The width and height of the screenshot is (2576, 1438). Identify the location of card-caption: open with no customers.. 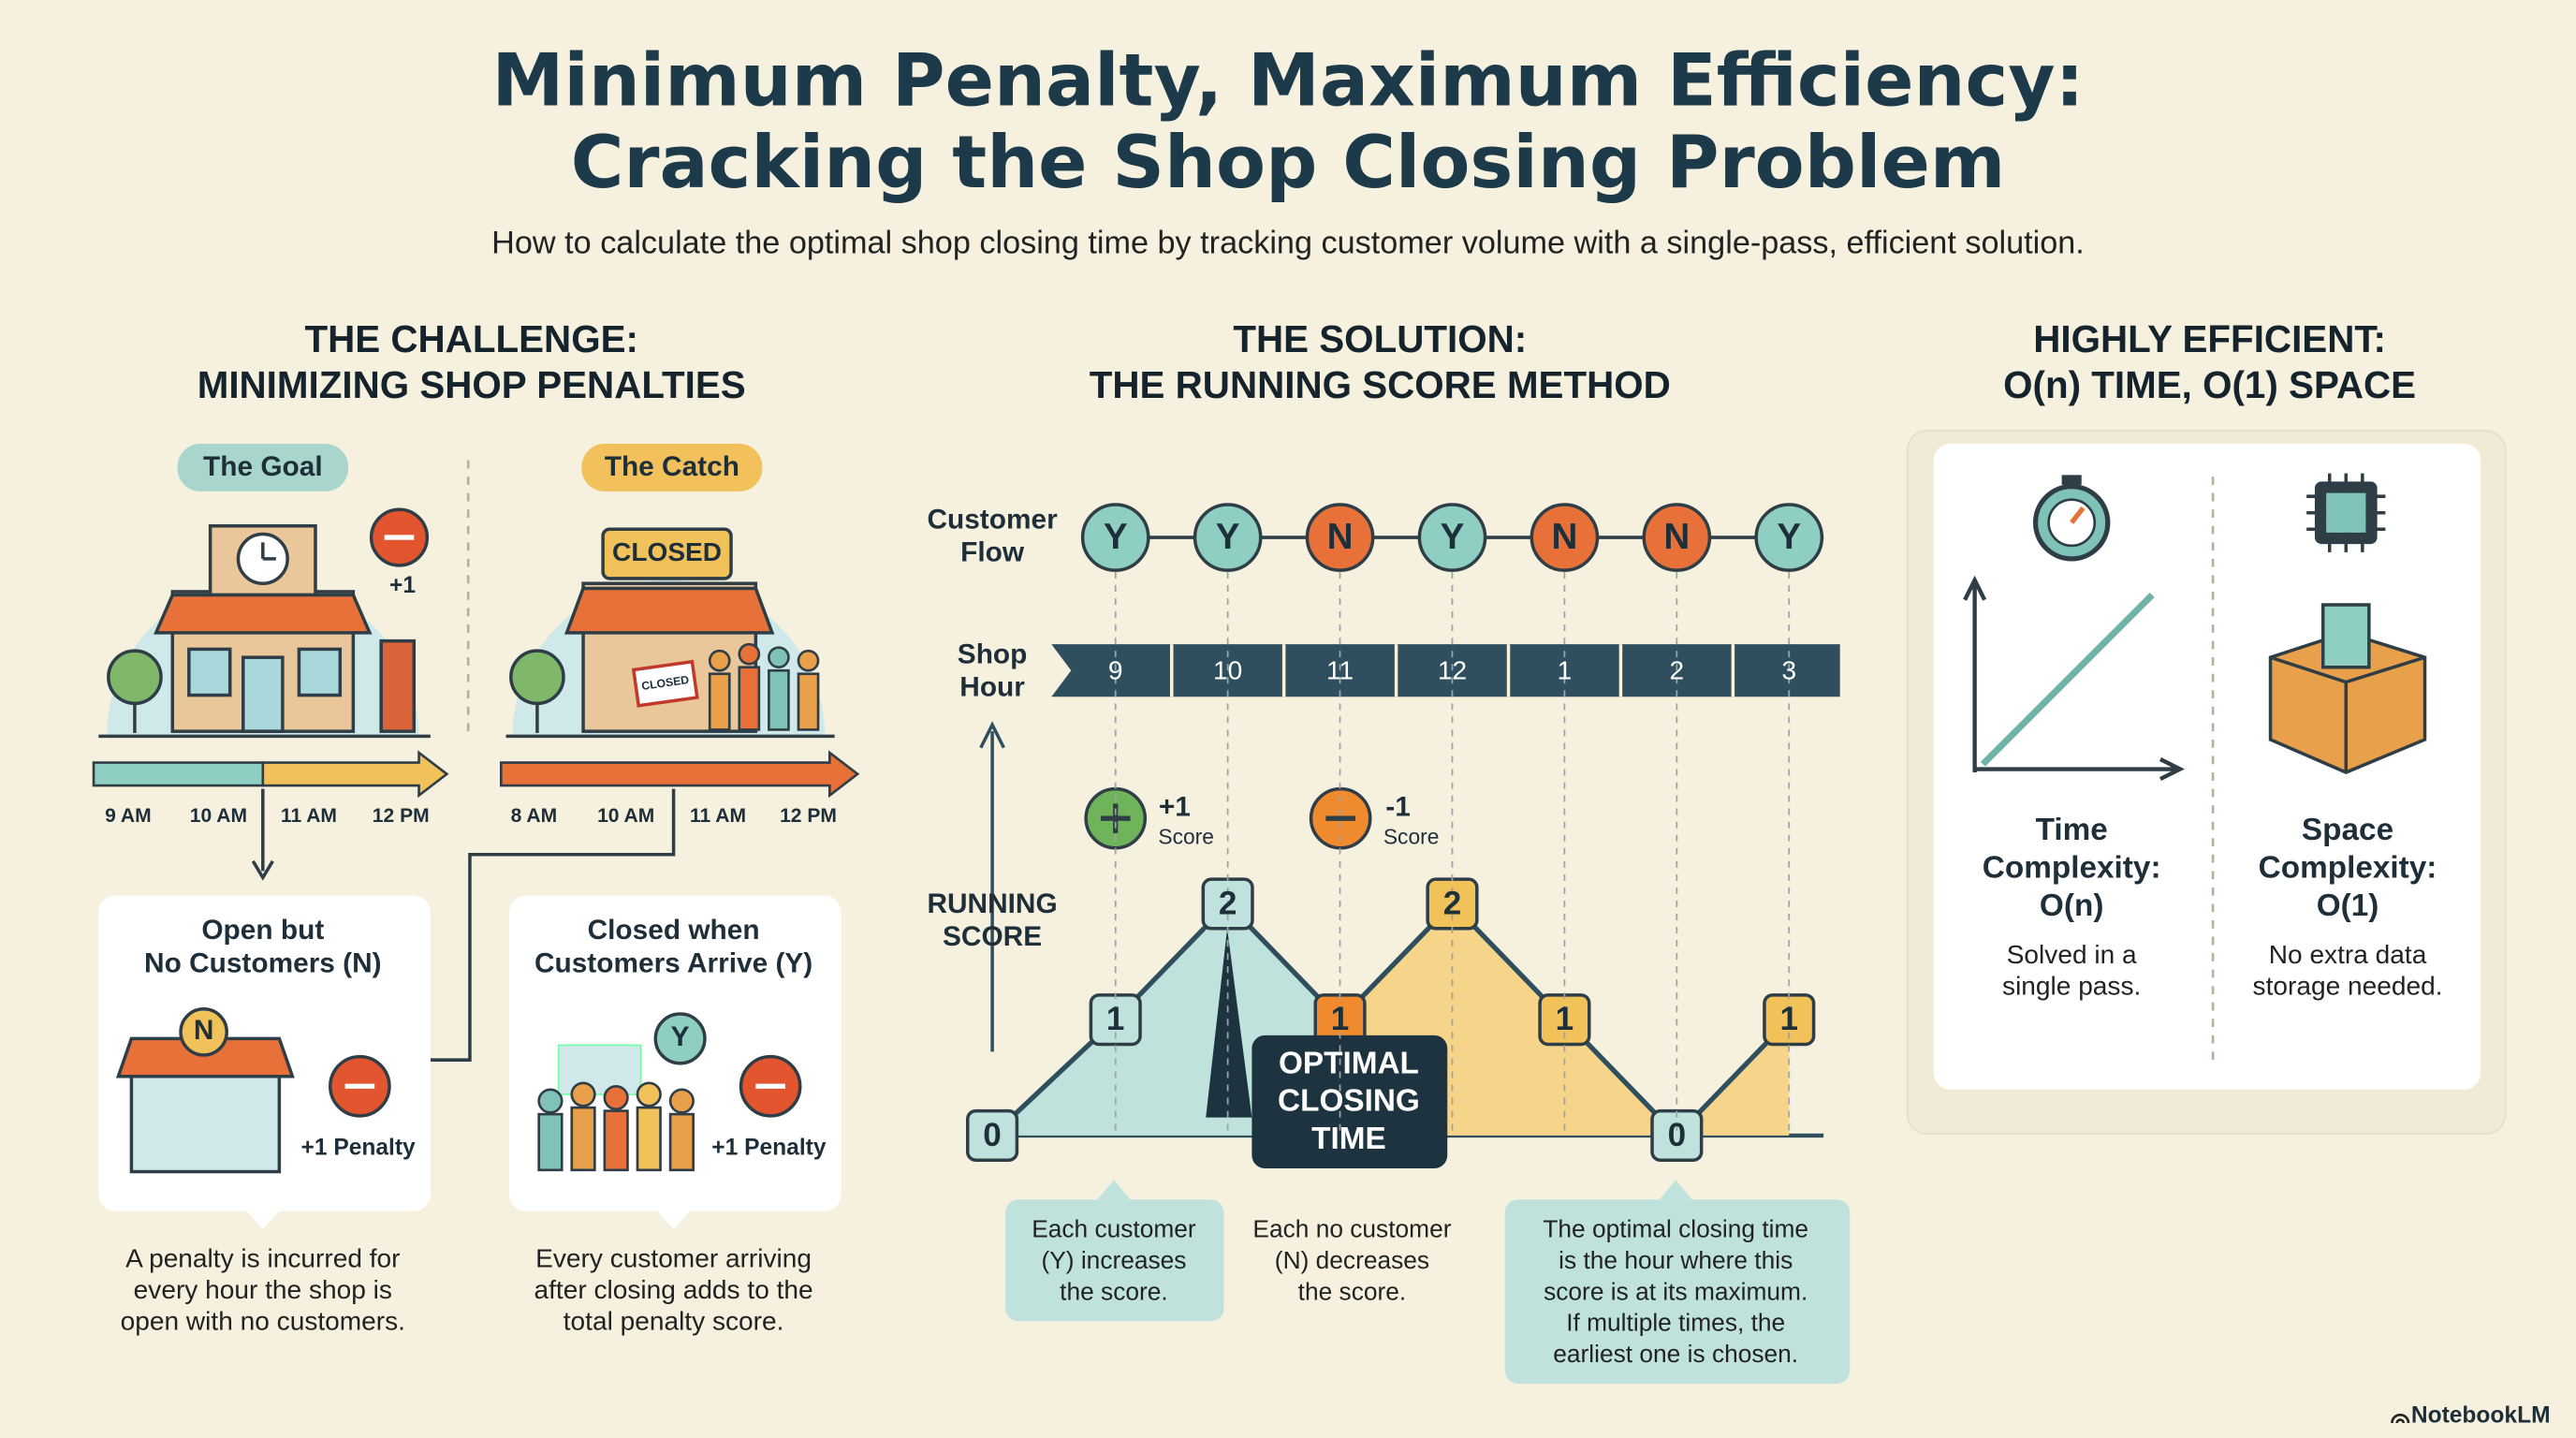
(263, 1320).